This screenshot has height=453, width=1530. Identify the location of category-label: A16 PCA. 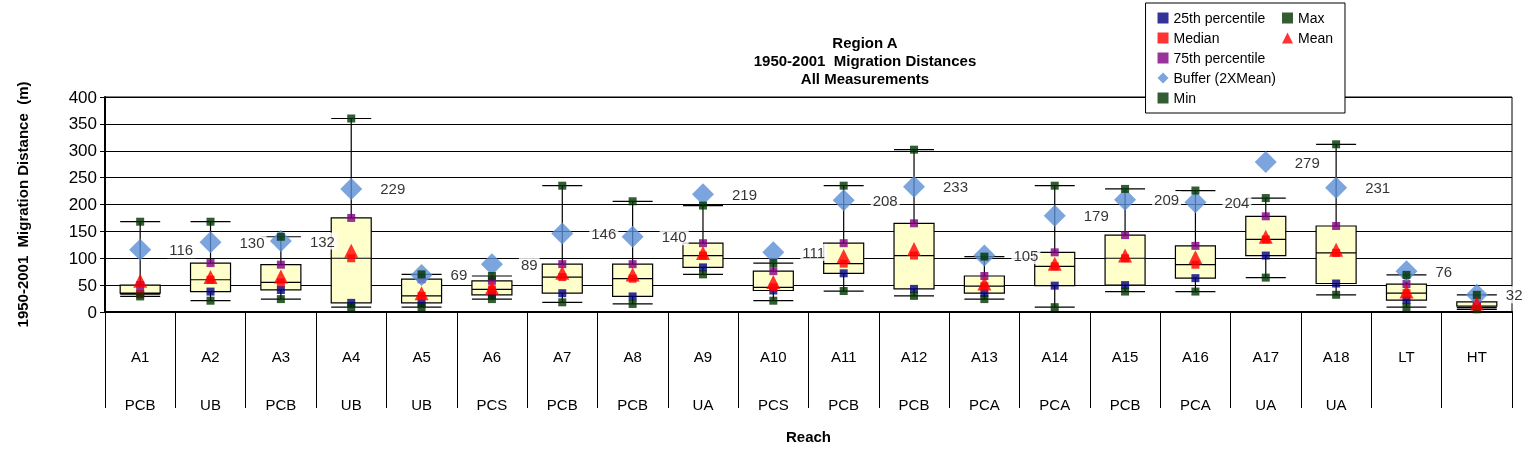
(1195, 380).